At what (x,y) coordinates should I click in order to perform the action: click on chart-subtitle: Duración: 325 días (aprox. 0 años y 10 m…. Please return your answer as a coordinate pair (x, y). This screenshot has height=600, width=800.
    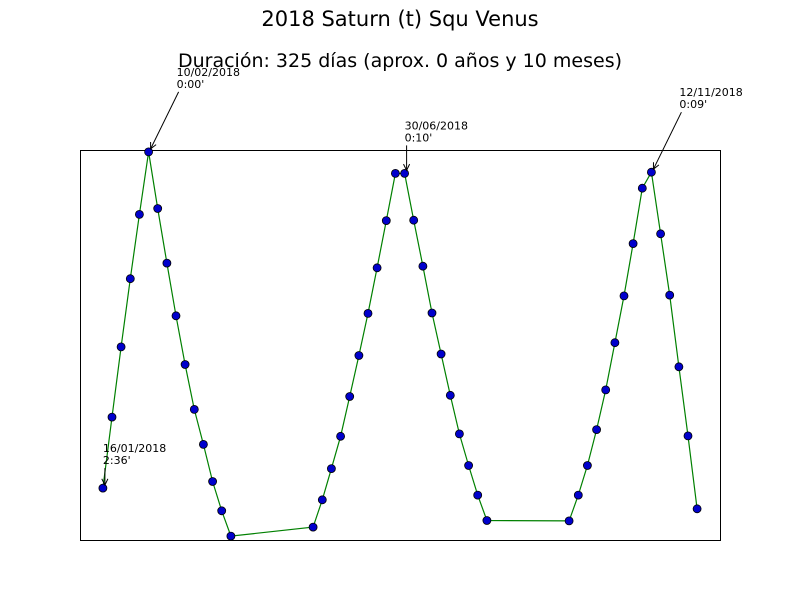
    Looking at the image, I should click on (400, 61).